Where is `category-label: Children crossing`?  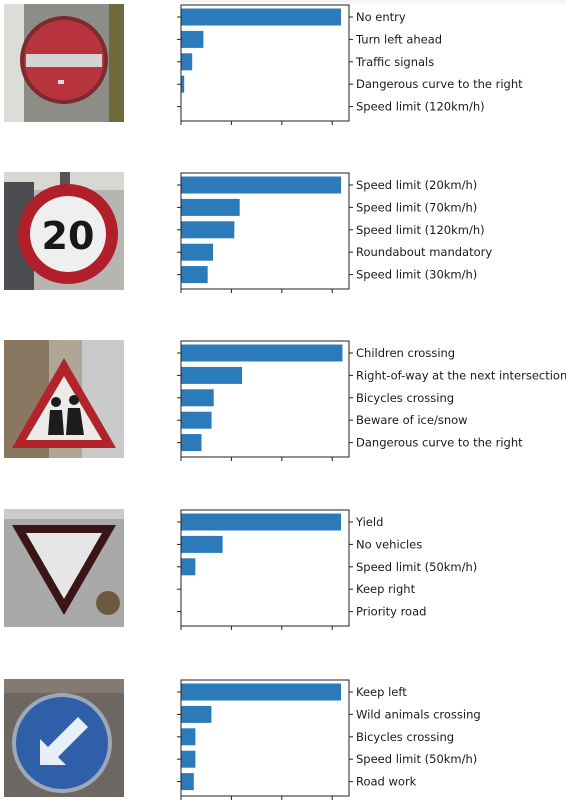
category-label: Children crossing is located at coordinates (405, 353).